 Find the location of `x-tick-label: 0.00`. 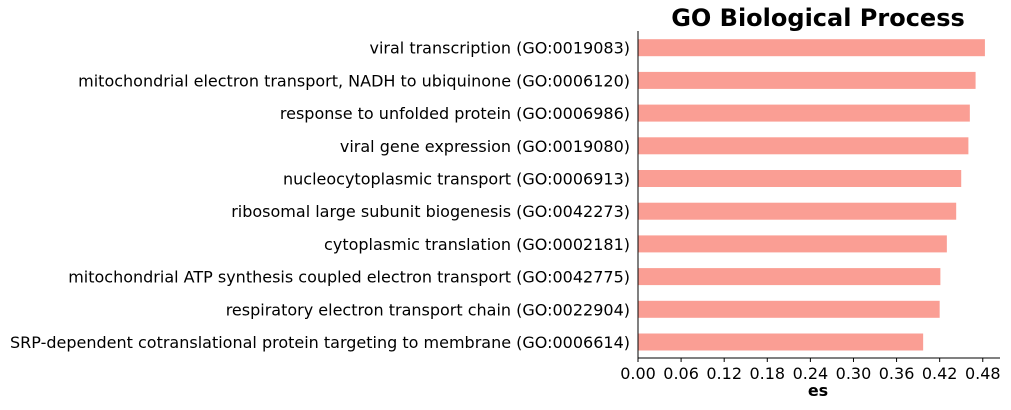

x-tick-label: 0.00 is located at coordinates (638, 373).